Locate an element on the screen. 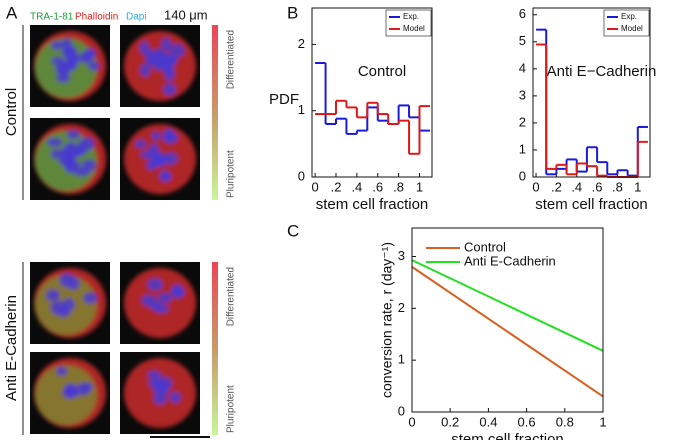  x-tick-label: 0.2 is located at coordinates (450, 421).